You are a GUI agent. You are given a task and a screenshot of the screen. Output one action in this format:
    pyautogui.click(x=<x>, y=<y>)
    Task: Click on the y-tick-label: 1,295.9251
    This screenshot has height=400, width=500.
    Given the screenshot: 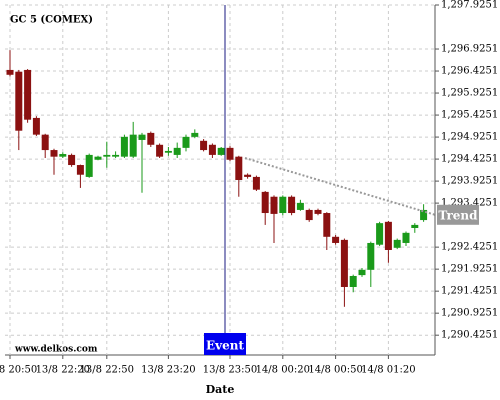 What is the action you would take?
    pyautogui.click(x=469, y=93)
    